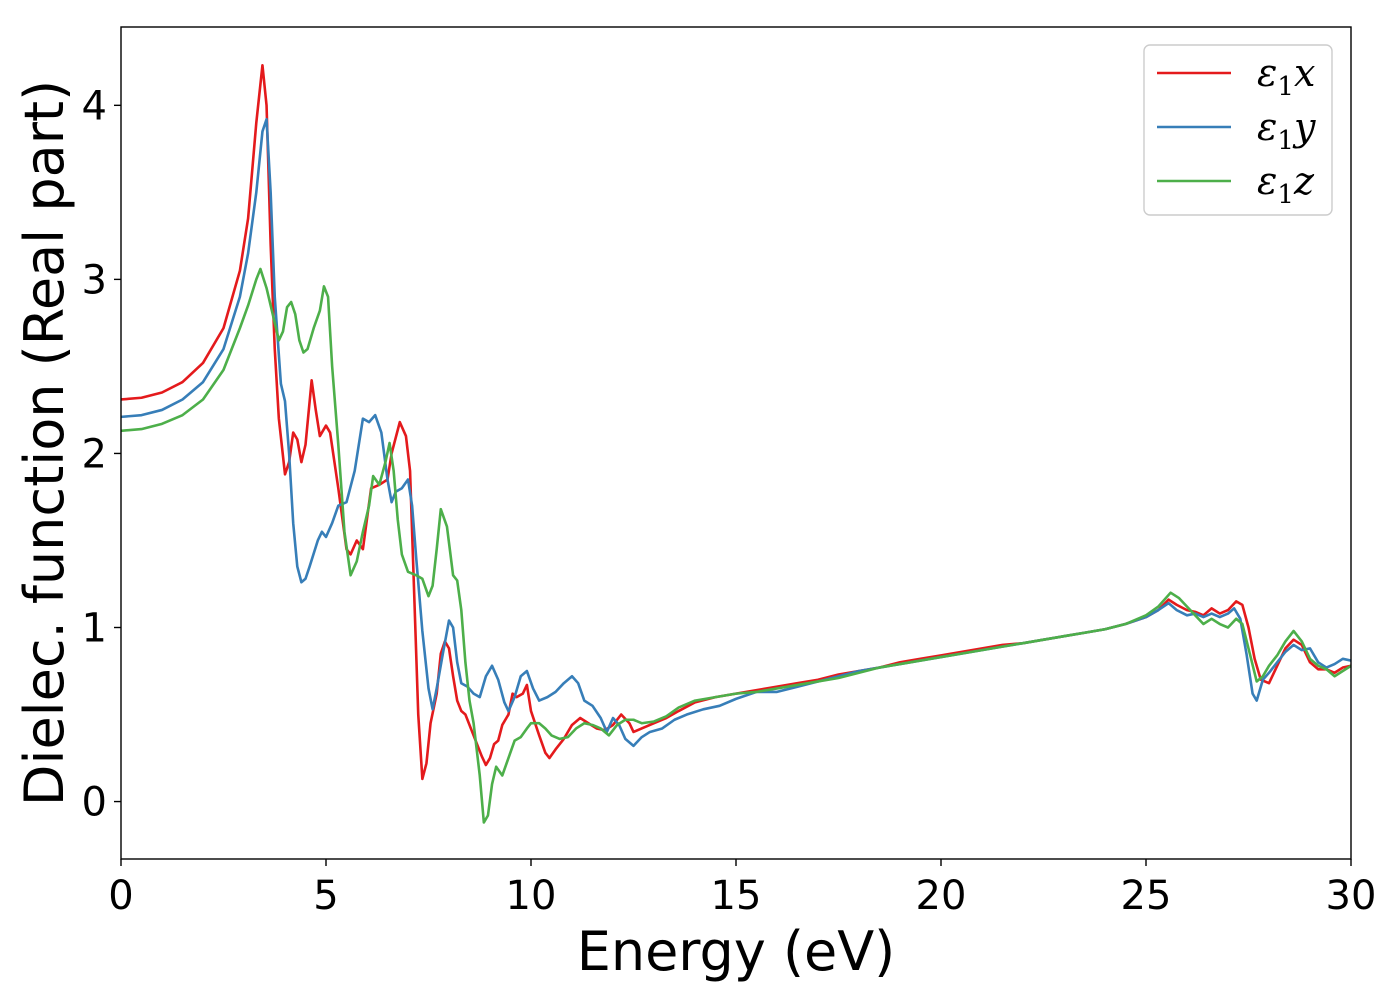  I want to click on x-tick-label: 15, so click(736, 896).